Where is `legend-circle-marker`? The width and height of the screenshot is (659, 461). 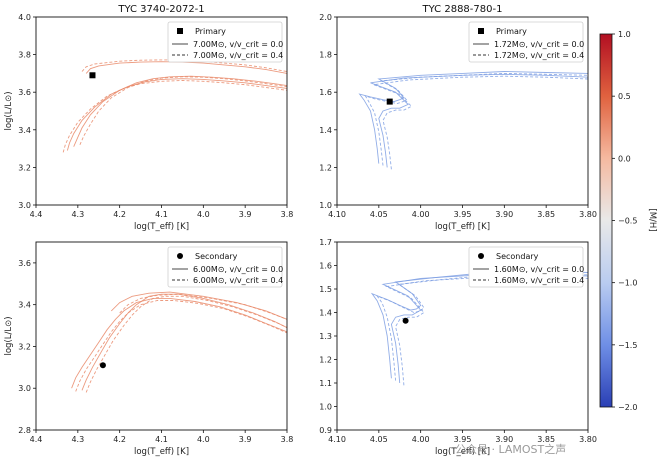 legend-circle-marker is located at coordinates (180, 256).